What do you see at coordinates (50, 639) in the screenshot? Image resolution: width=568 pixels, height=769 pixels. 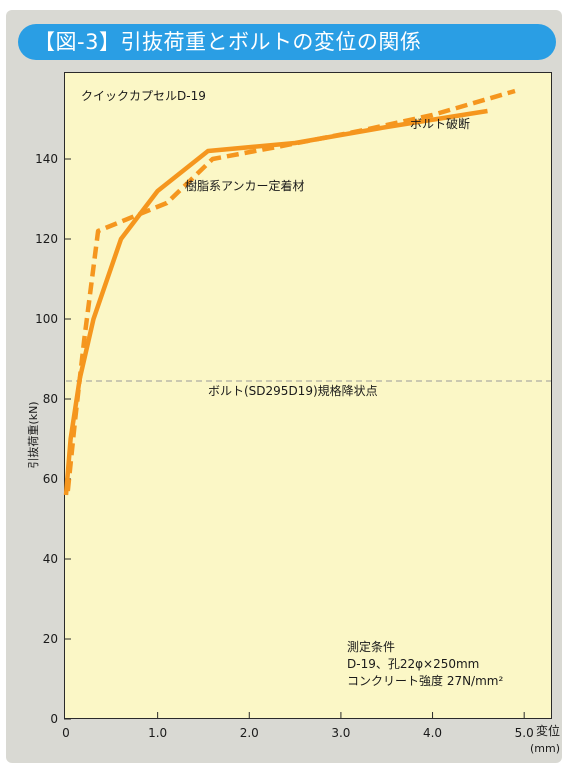 I see `y-tick-label: 20` at bounding box center [50, 639].